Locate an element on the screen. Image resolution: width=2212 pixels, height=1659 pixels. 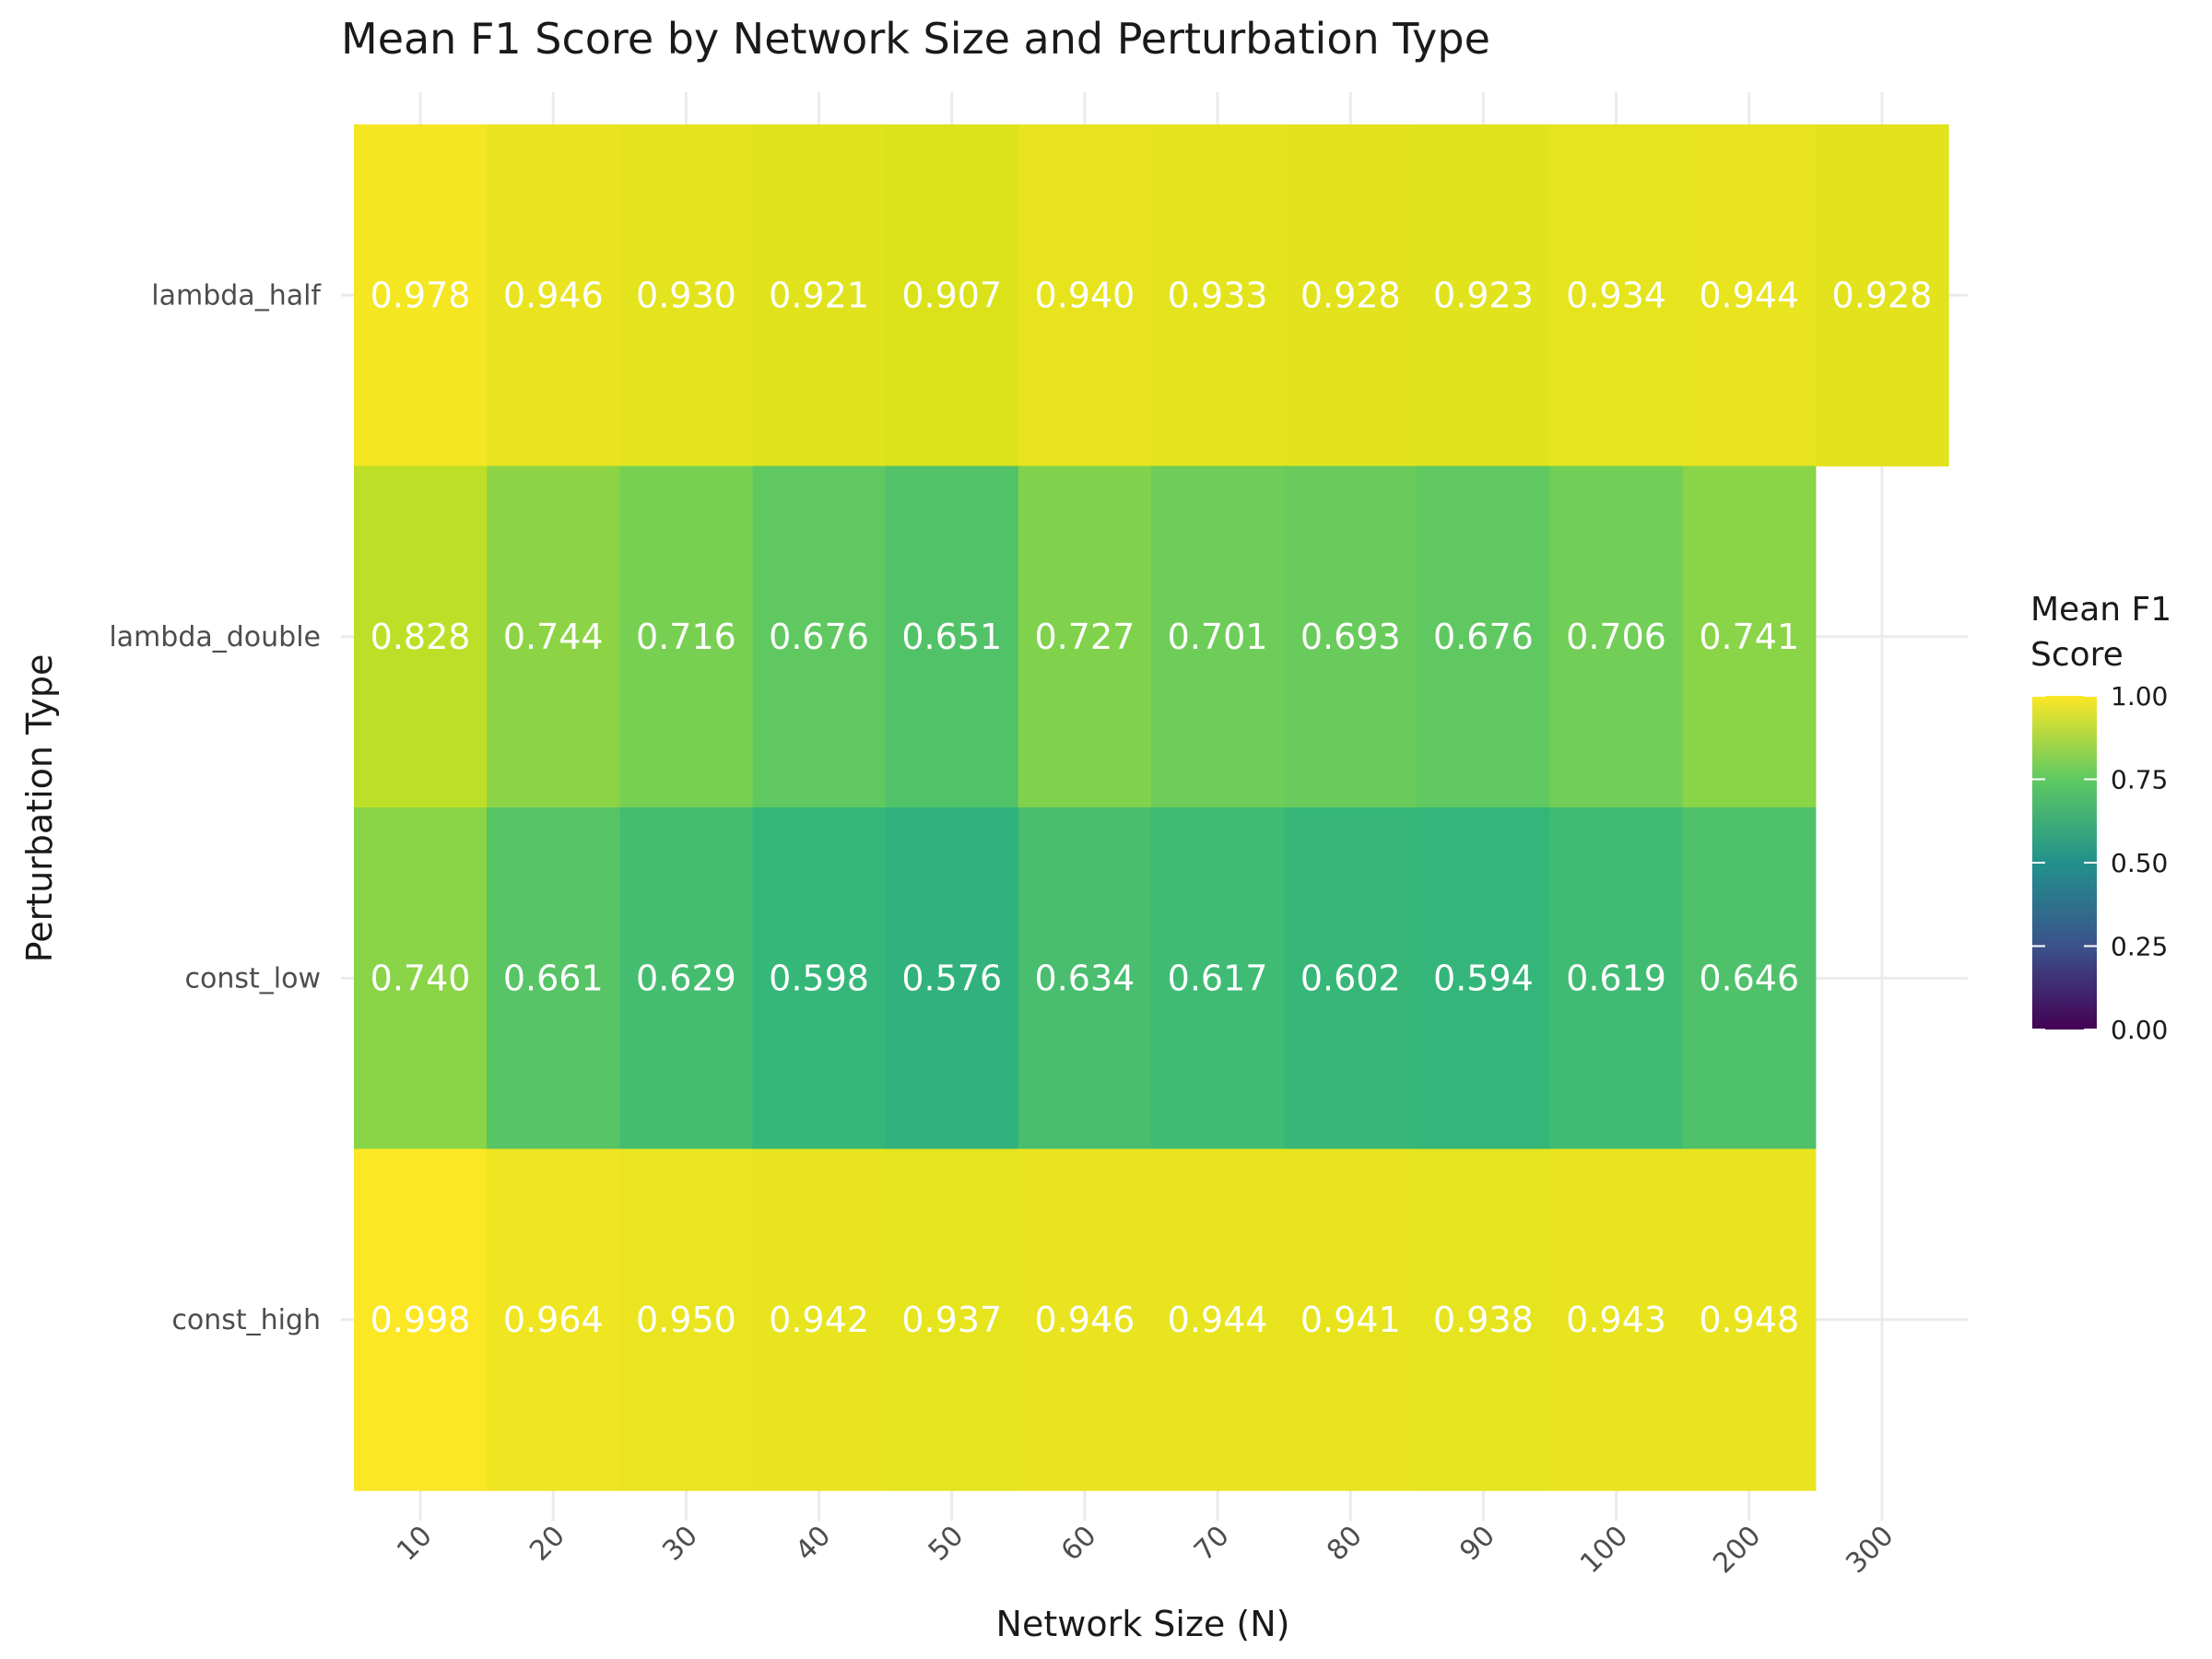
y-tick-label-const_high: const_high is located at coordinates (246, 1320).